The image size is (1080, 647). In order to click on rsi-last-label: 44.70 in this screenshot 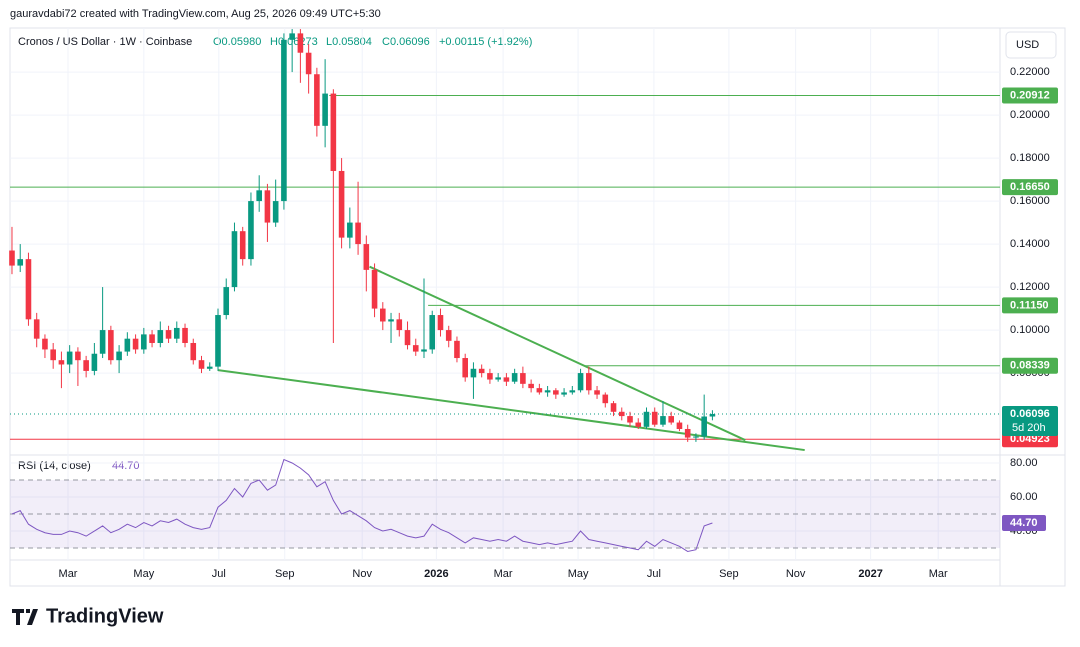, I will do `click(1024, 523)`.